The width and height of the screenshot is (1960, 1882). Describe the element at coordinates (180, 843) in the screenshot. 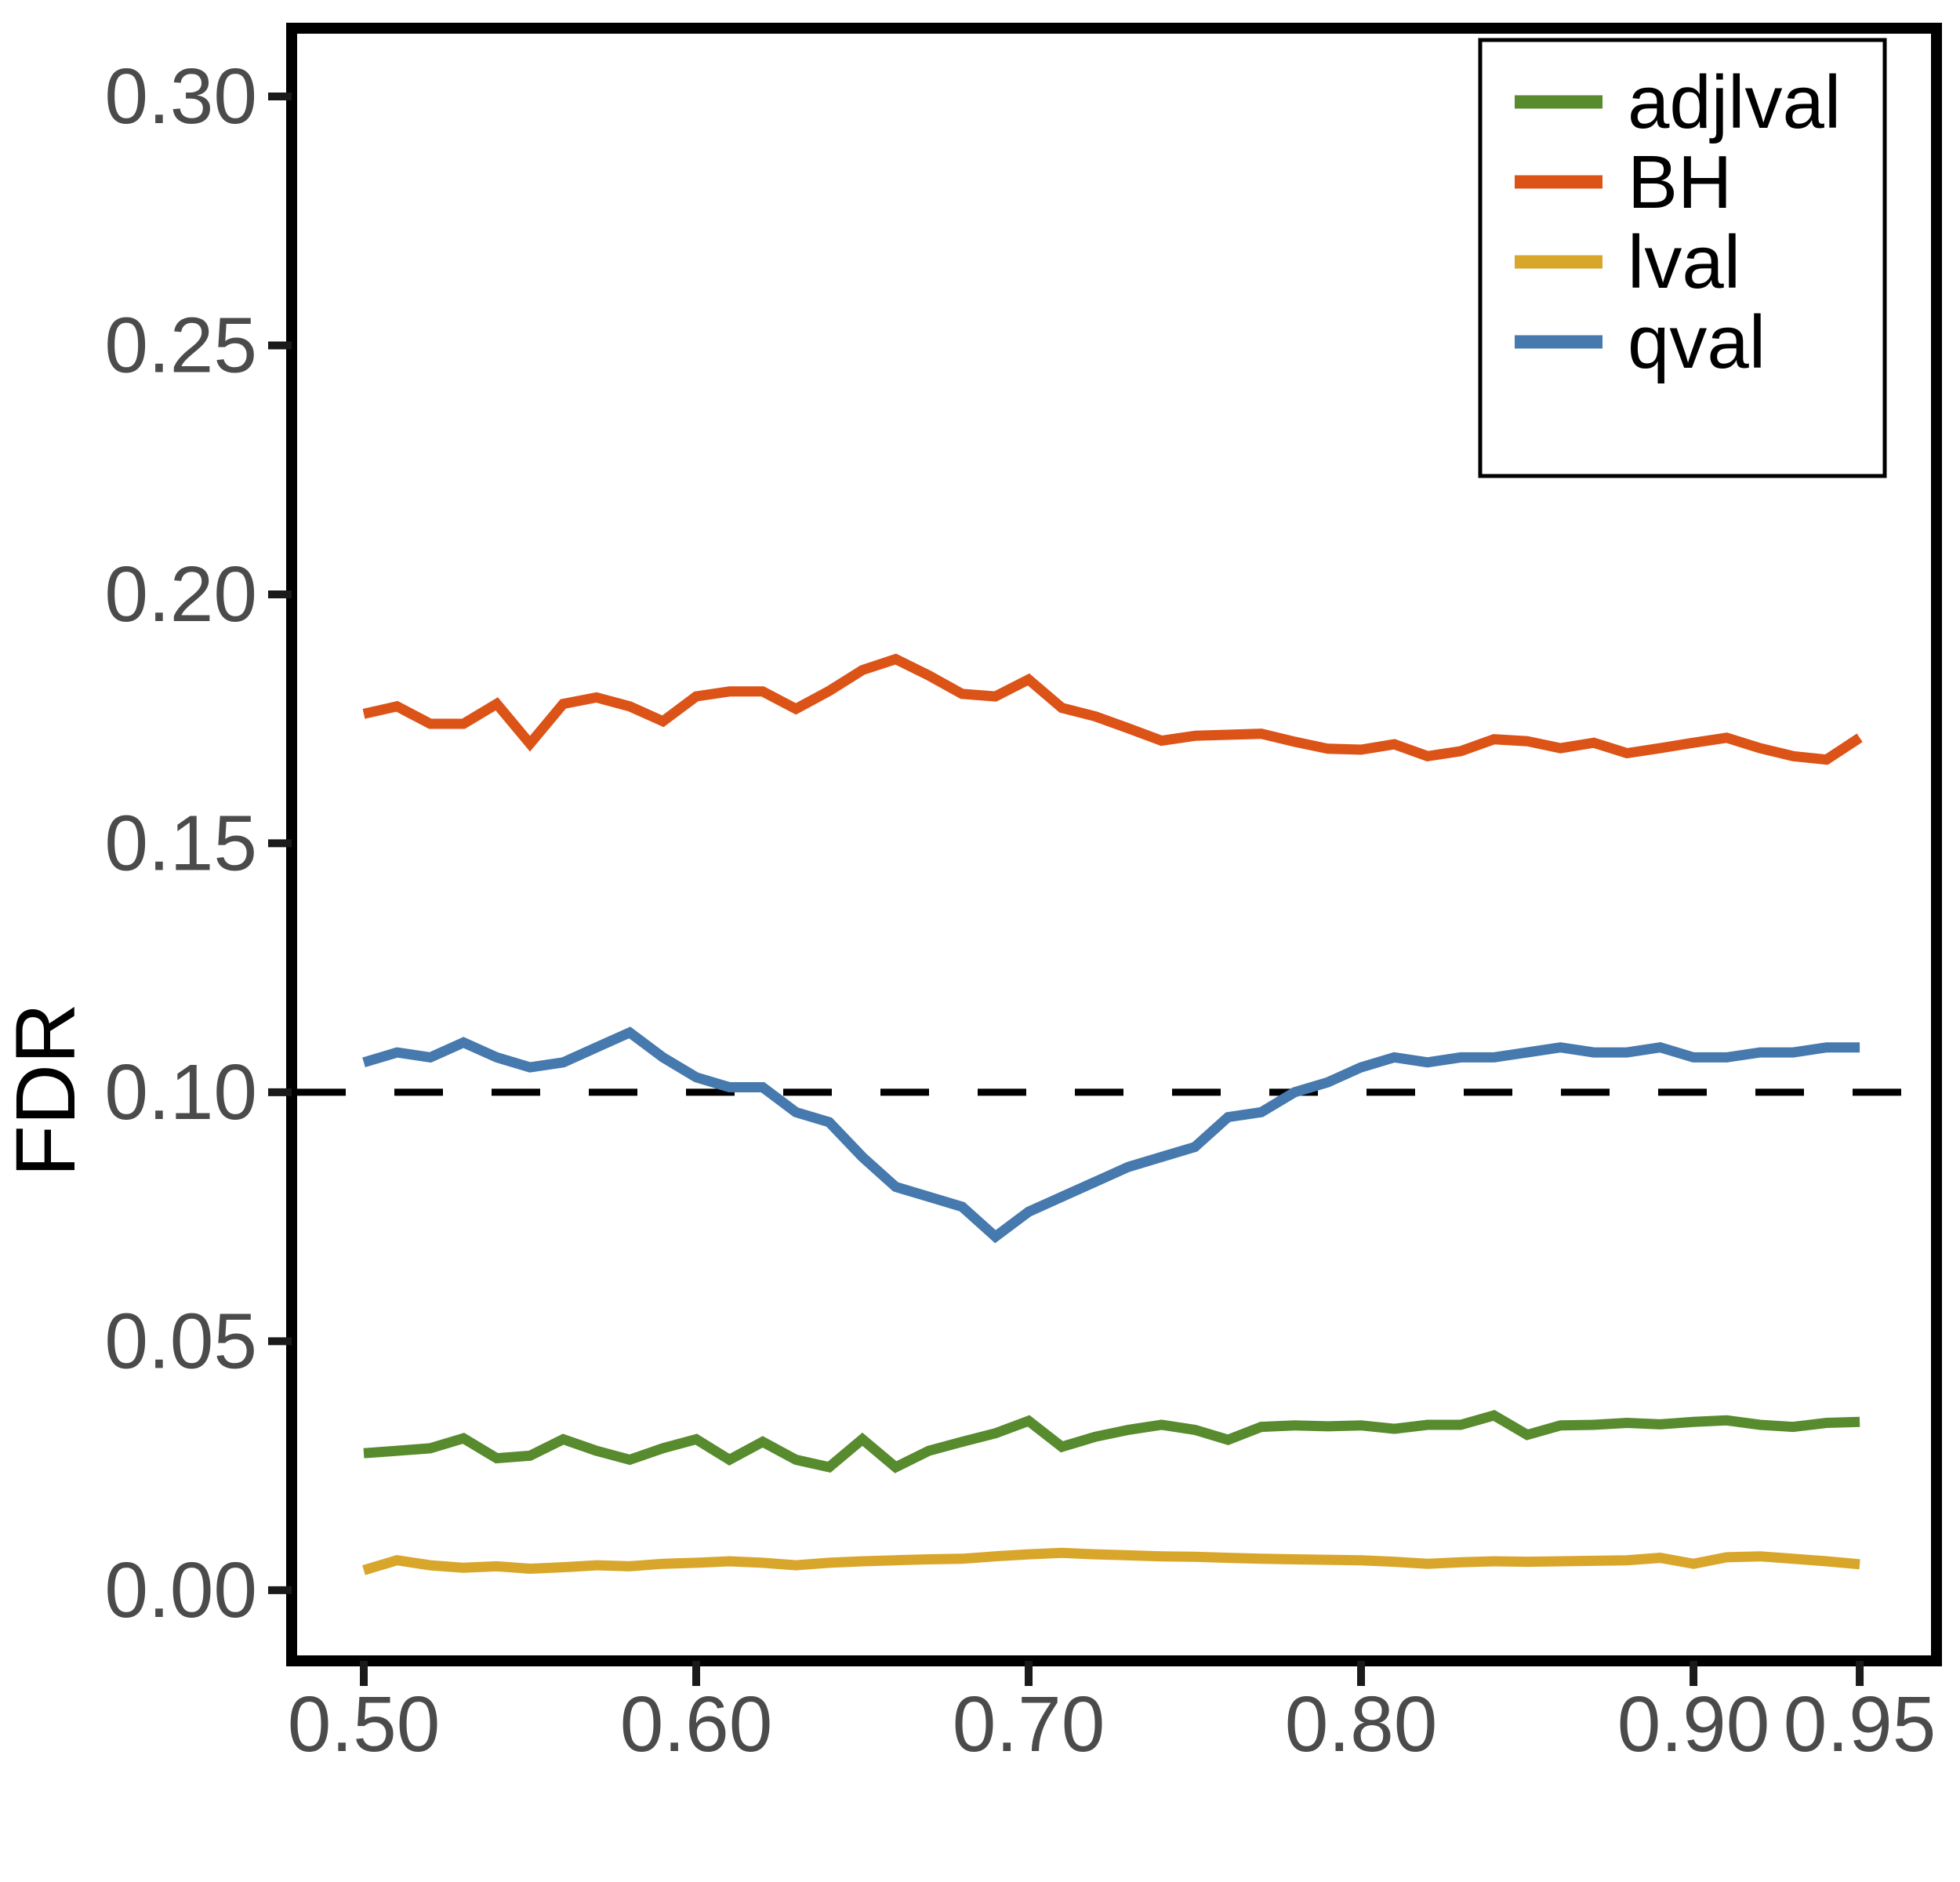

I see `y-axis-tick-label: 0.15` at that location.